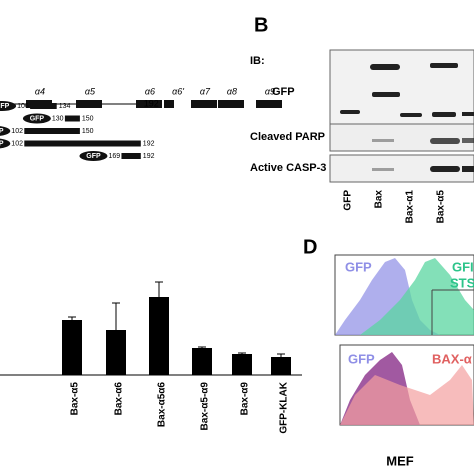 This screenshot has width=474, height=474. I want to click on legend-label: STS, so click(462, 282).